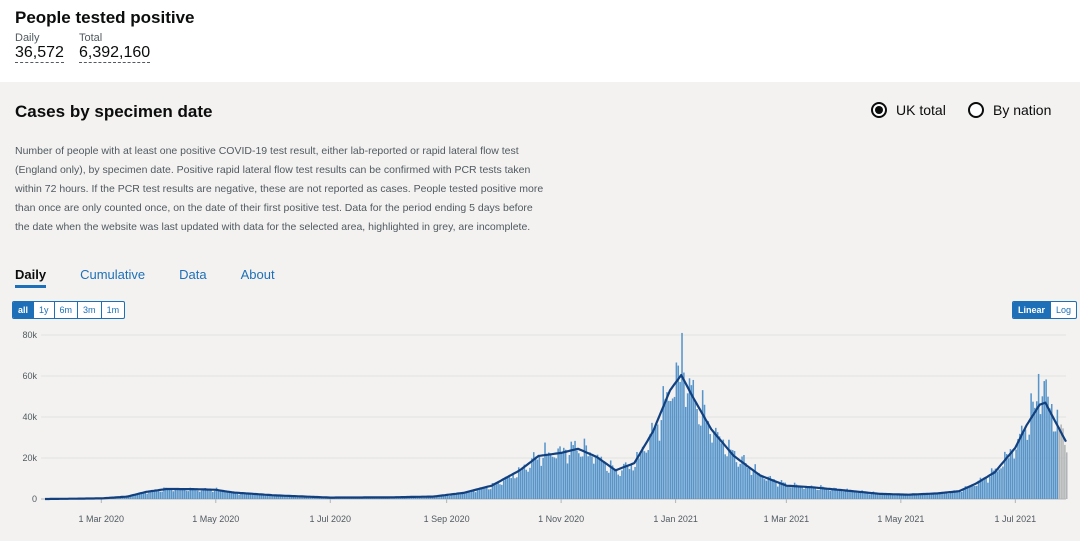  Describe the element at coordinates (44, 310) in the screenshot. I see `range-1y-button: 1y` at that location.